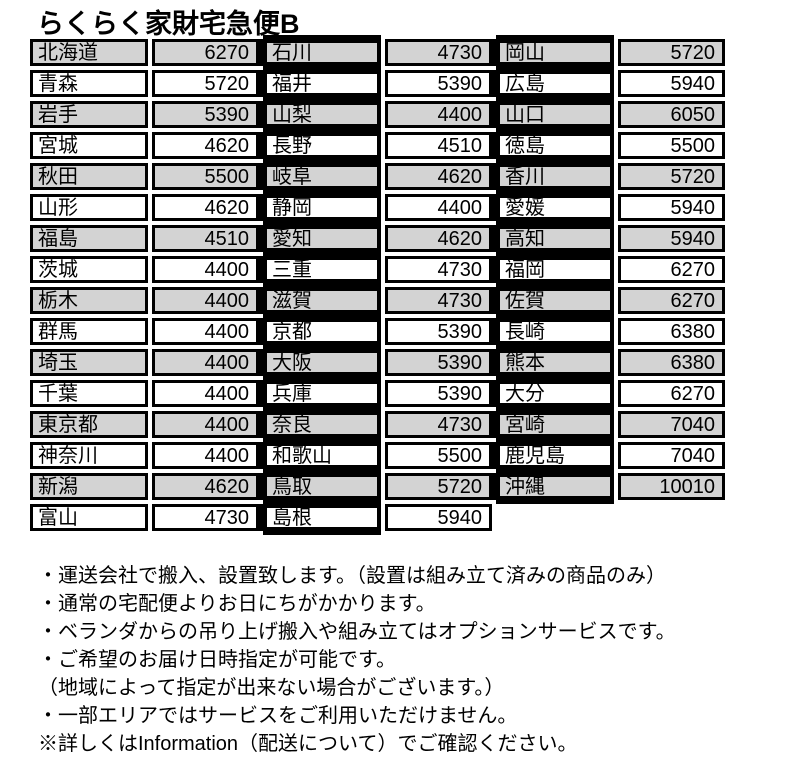  What do you see at coordinates (555, 393) in the screenshot?
I see `prefecture-cell: 大分` at bounding box center [555, 393].